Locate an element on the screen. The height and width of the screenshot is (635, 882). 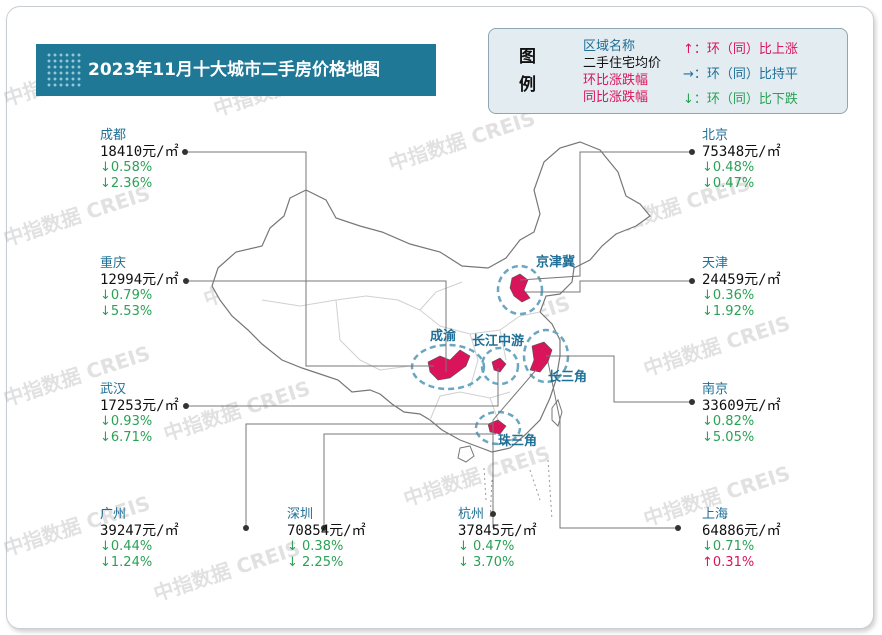
city-mom: ↓ 0.38% is located at coordinates (315, 546).